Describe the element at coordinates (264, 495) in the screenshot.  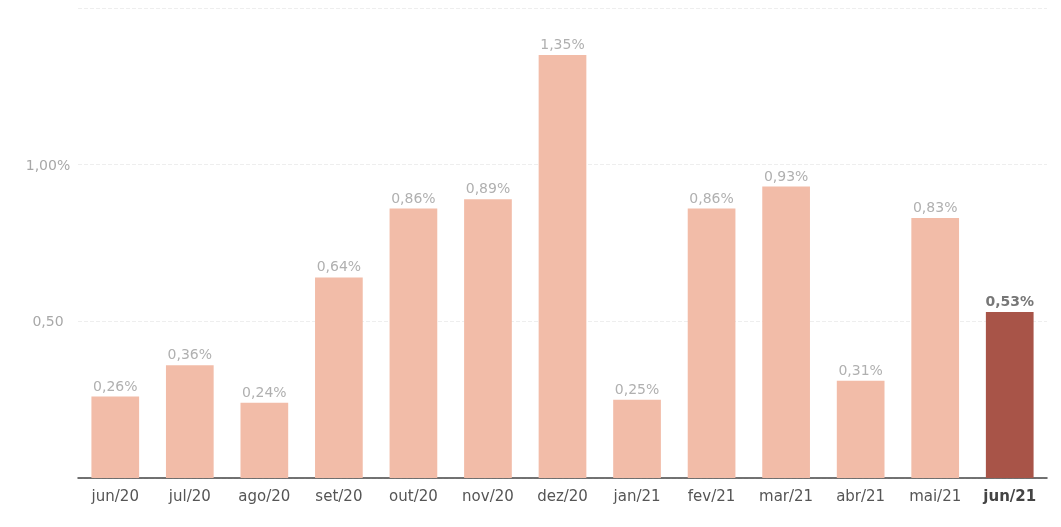
I see `x-tick-label: ago/20` at that location.